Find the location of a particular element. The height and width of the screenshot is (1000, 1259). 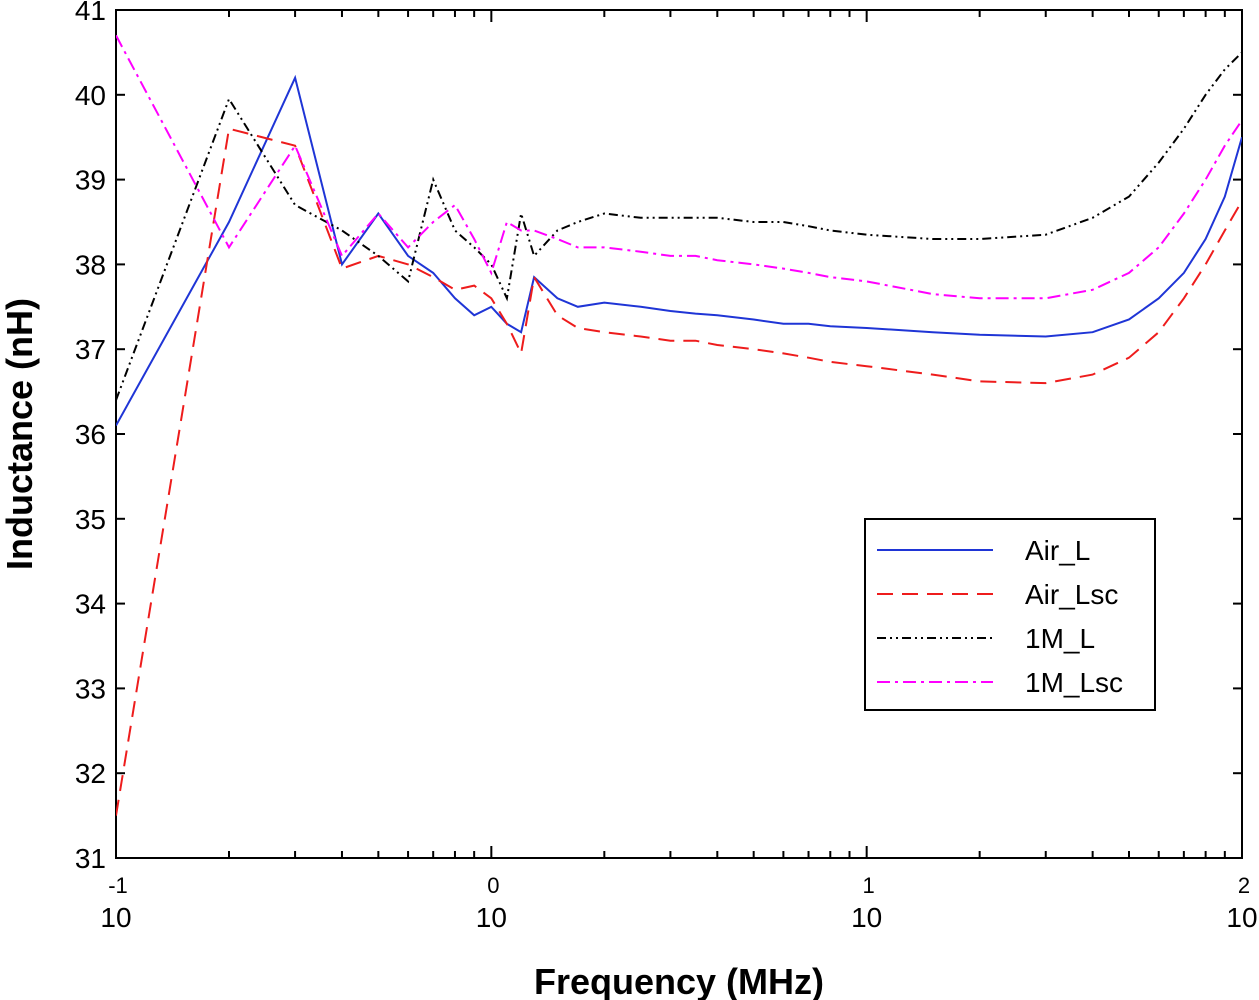

y-tick-label: 33 is located at coordinates (90, 688).